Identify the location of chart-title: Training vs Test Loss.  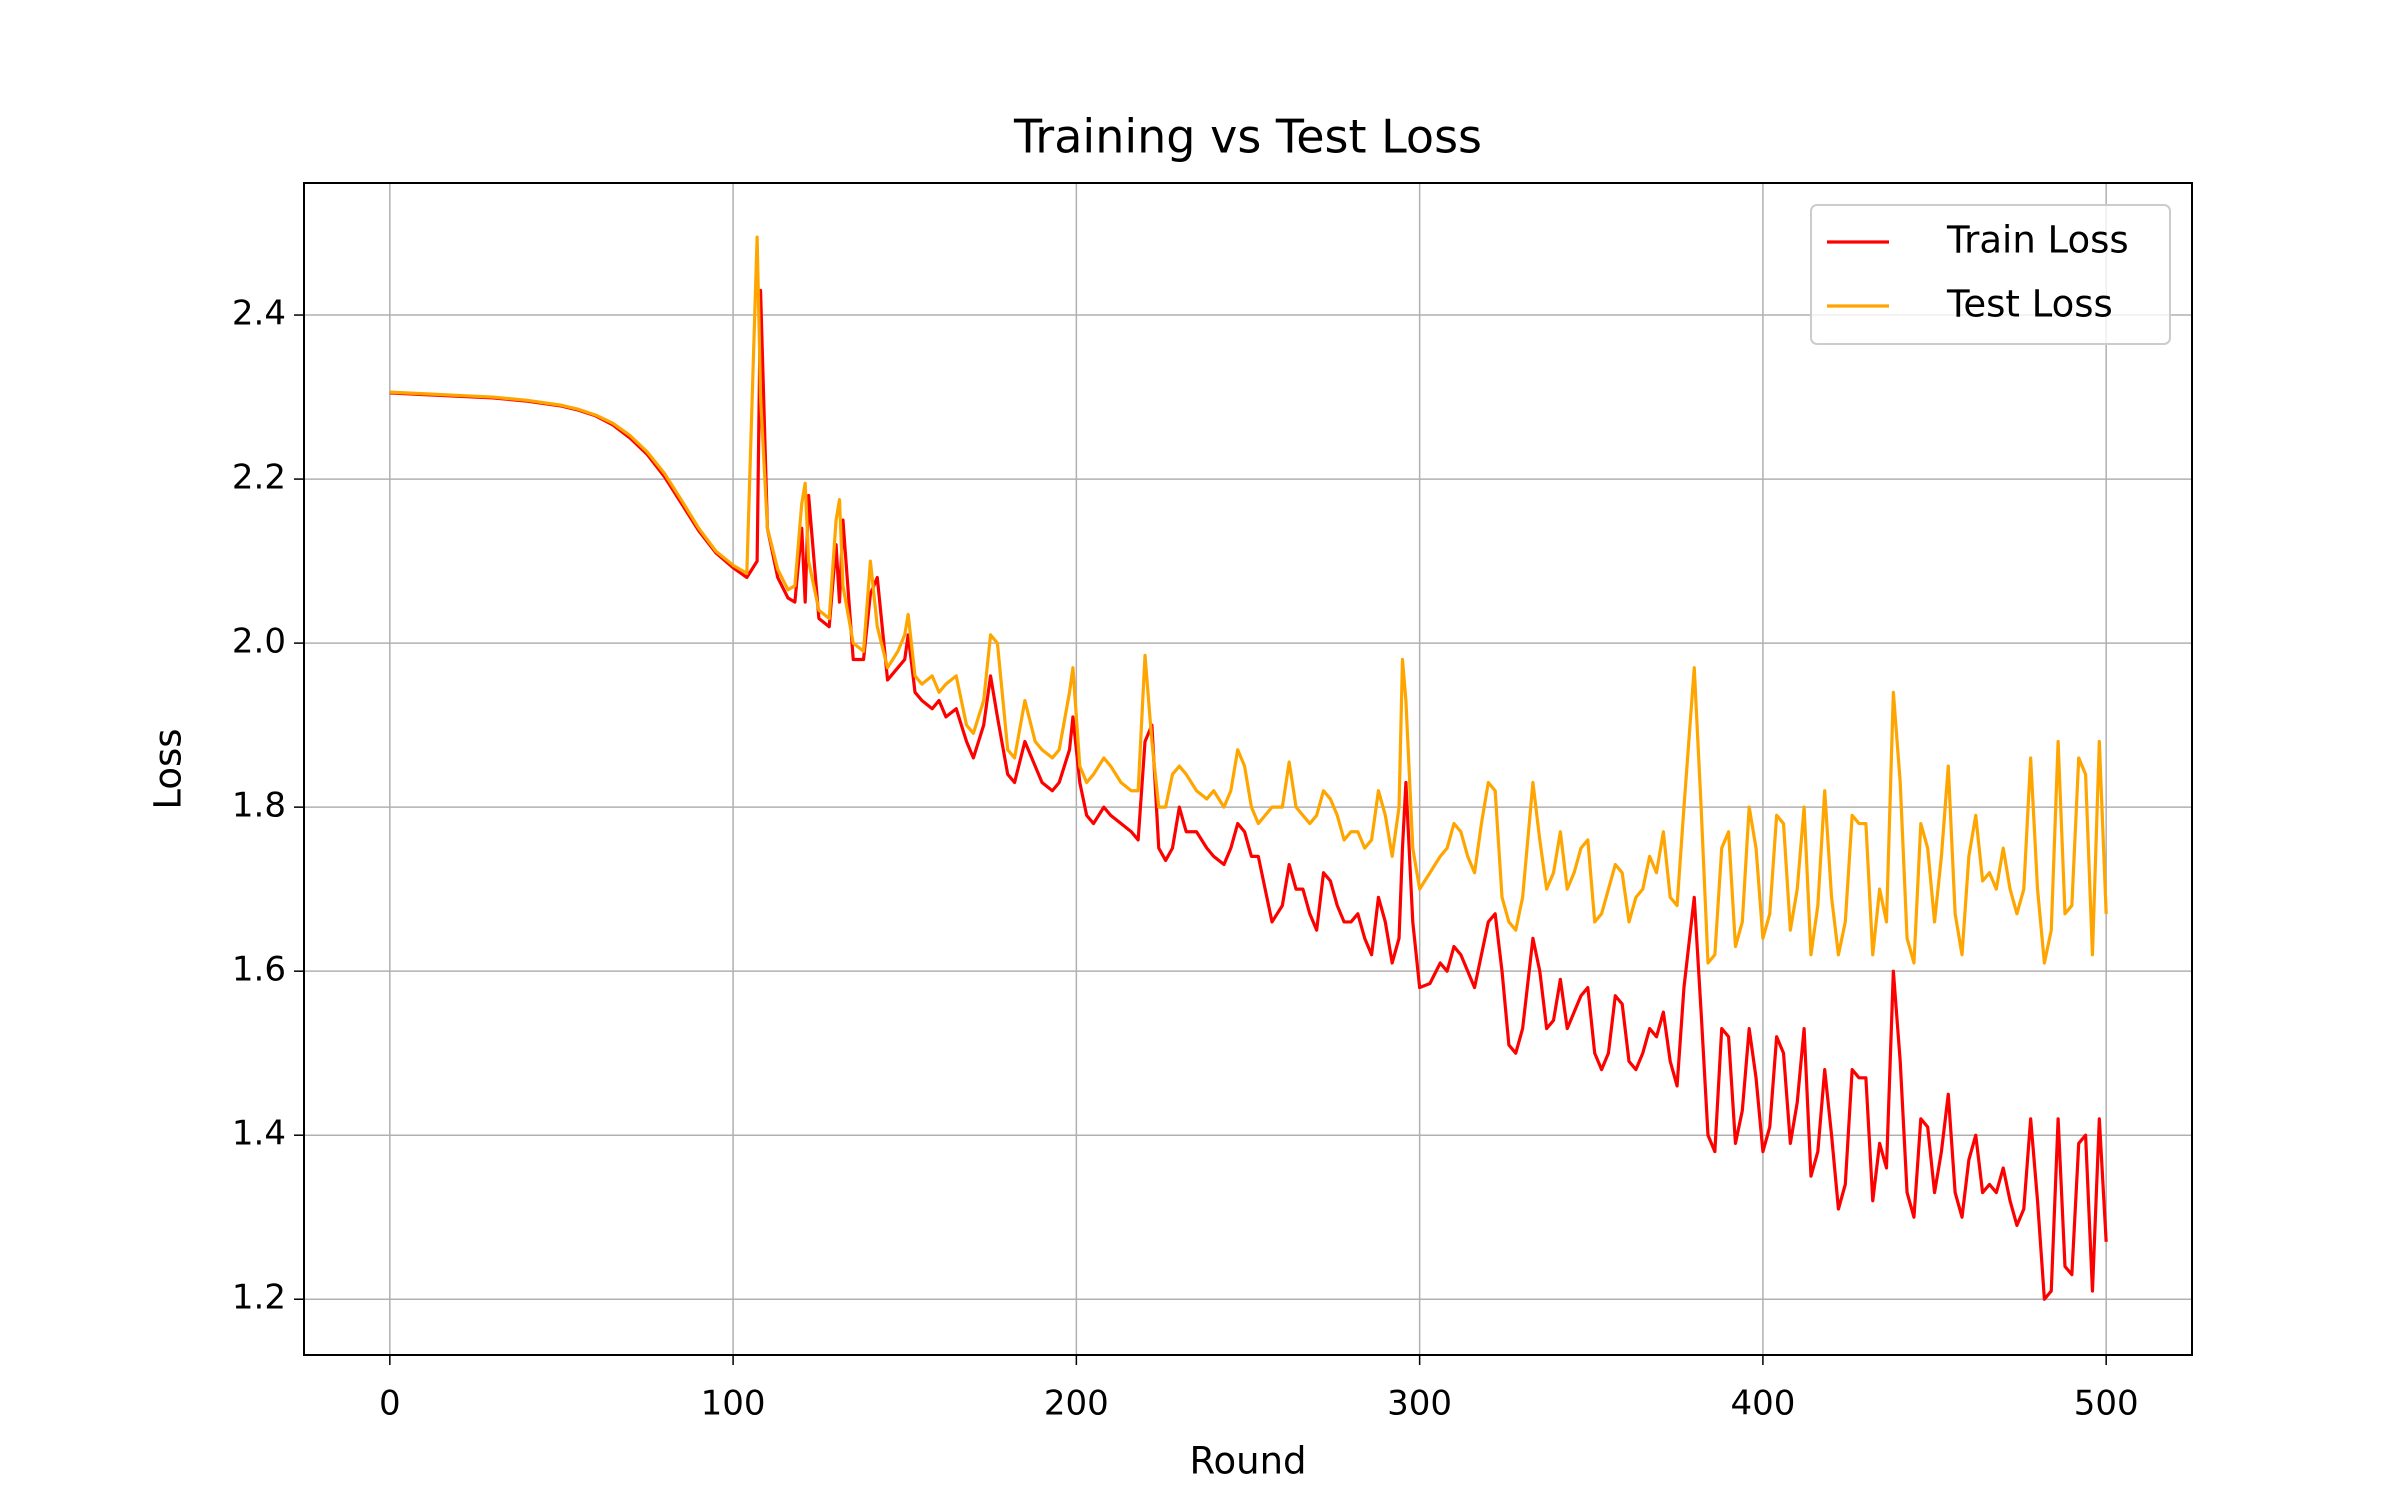
(1247, 137).